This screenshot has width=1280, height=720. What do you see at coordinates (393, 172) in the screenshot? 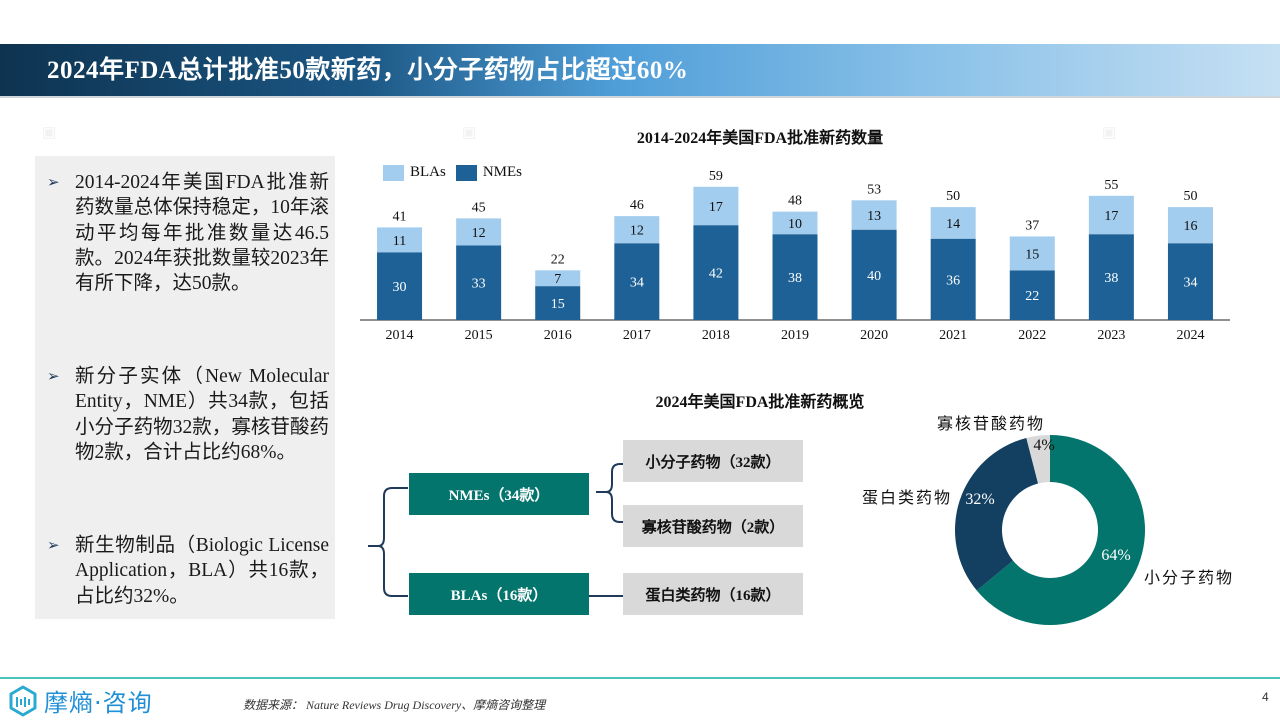
I see `legend-swatch-blas` at bounding box center [393, 172].